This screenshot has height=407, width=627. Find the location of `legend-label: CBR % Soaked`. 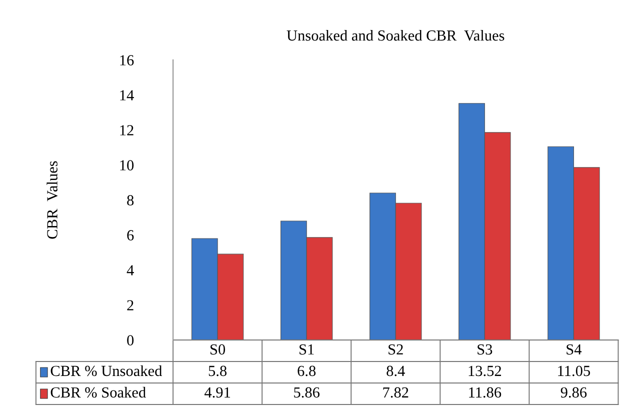

legend-label: CBR % Soaked is located at coordinates (98, 392).